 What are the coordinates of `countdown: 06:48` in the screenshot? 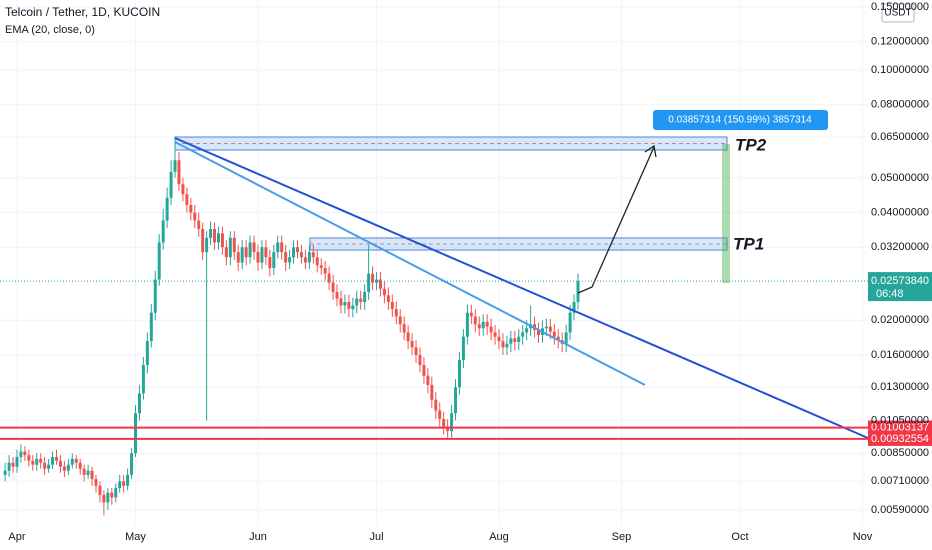 It's located at (890, 294).